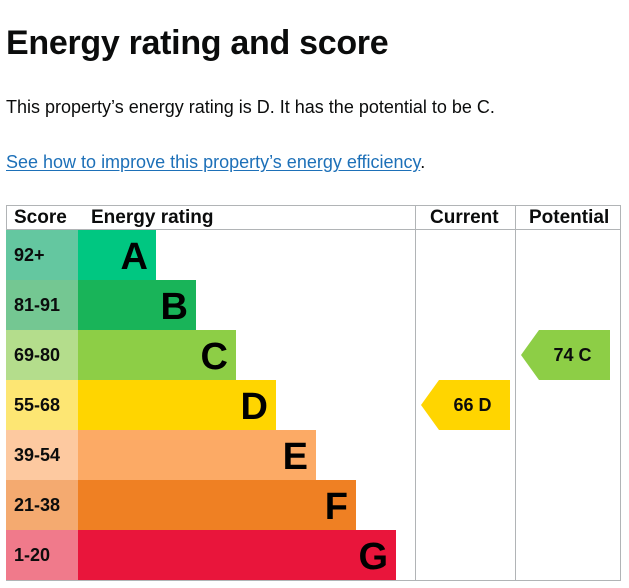 This screenshot has width=629, height=588. I want to click on rating-letter-c: C, so click(214, 357).